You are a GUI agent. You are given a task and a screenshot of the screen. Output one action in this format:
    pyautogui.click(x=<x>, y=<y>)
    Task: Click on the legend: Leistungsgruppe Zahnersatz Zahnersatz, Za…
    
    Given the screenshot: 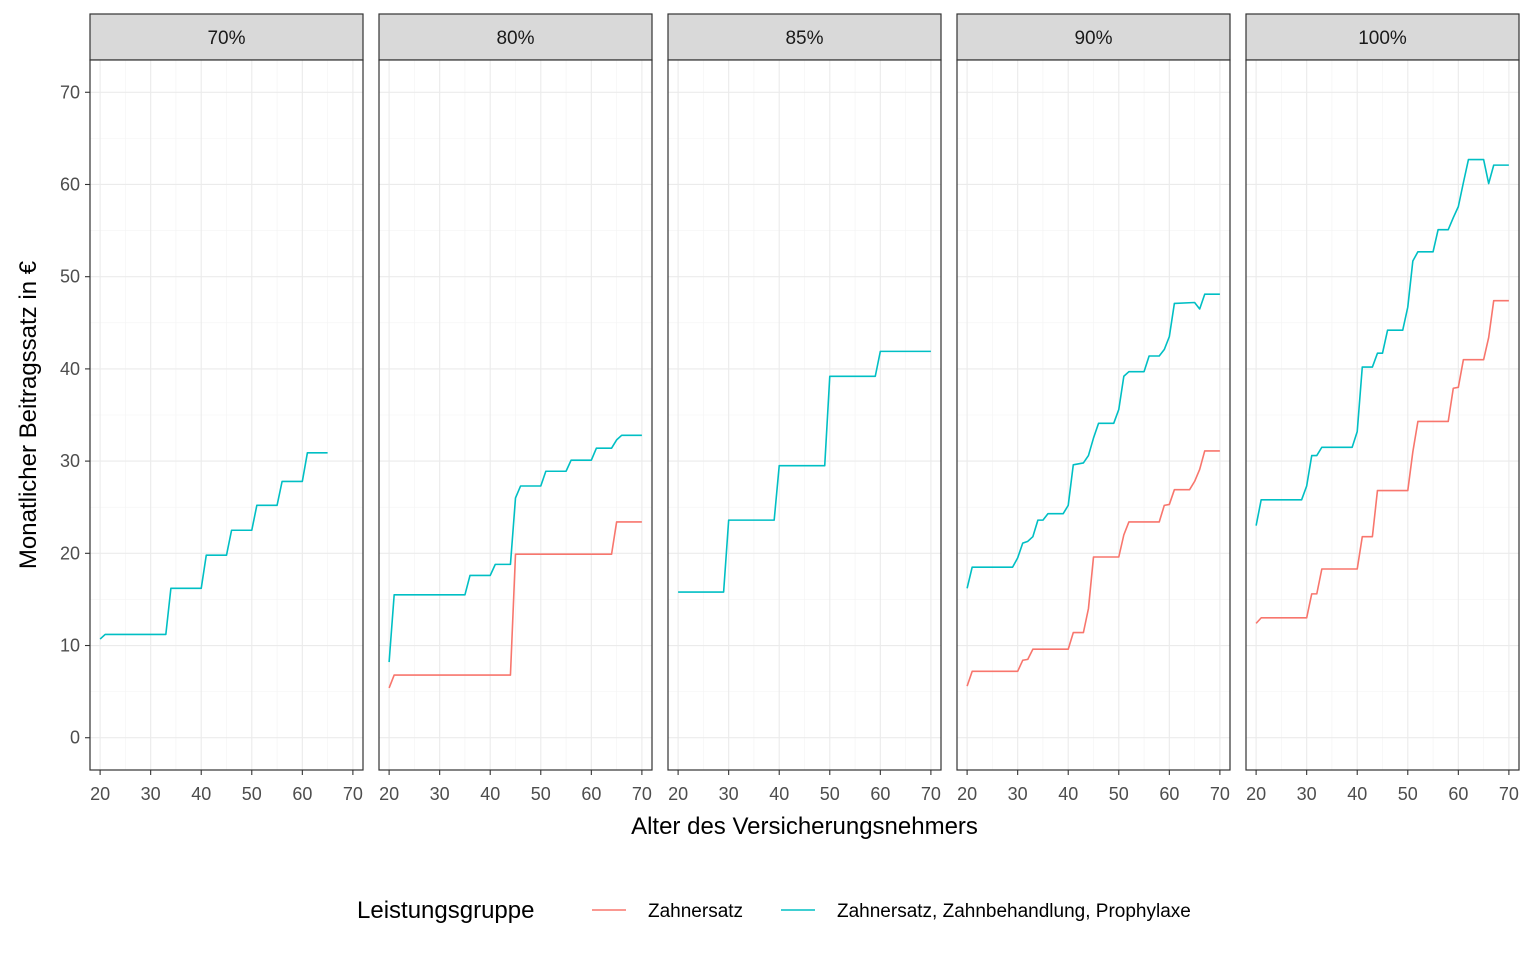 What is the action you would take?
    pyautogui.click(x=774, y=910)
    